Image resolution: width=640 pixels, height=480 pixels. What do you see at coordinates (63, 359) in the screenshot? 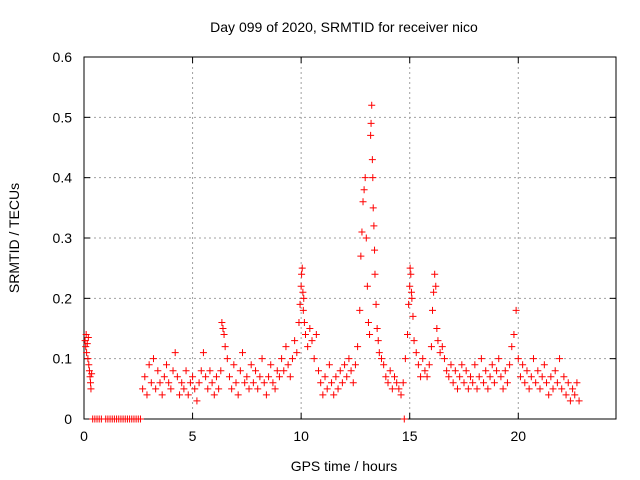
I see `y-tick-label: 0.1` at bounding box center [63, 359].